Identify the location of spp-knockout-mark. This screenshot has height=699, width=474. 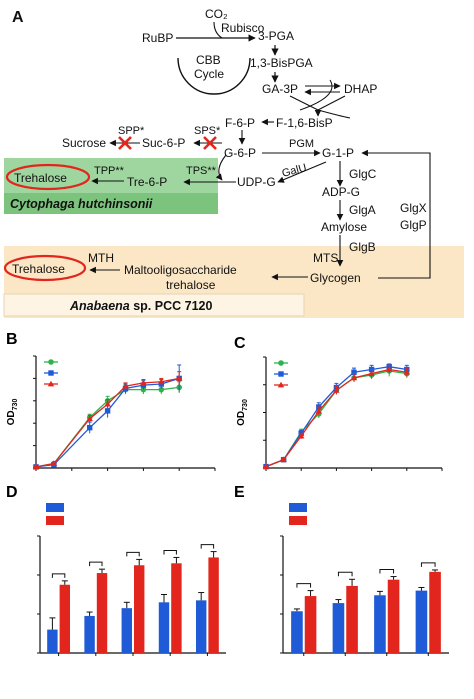
(125, 143).